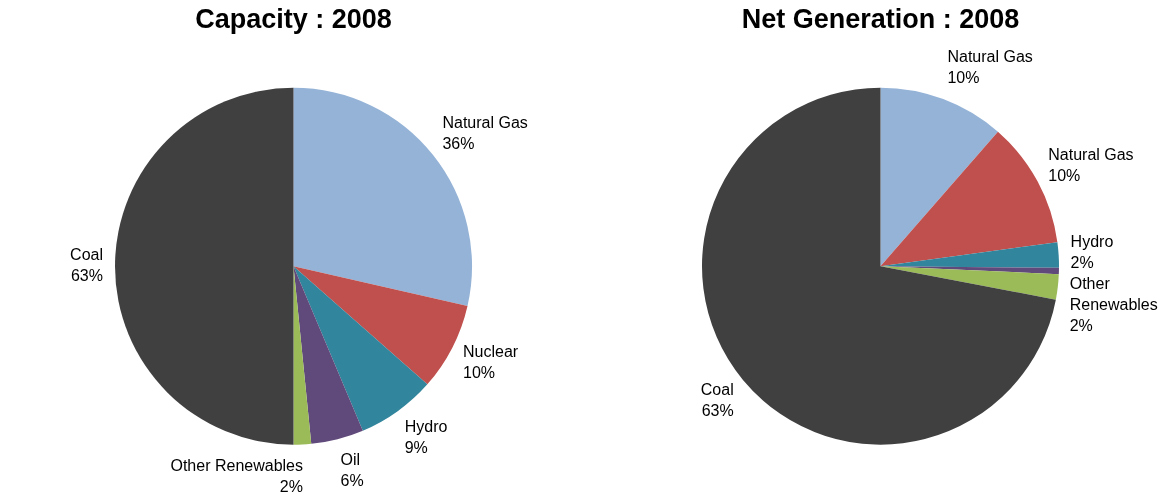  Describe the element at coordinates (880, 18) in the screenshot. I see `chart-title: Net Generation : 2008` at that location.